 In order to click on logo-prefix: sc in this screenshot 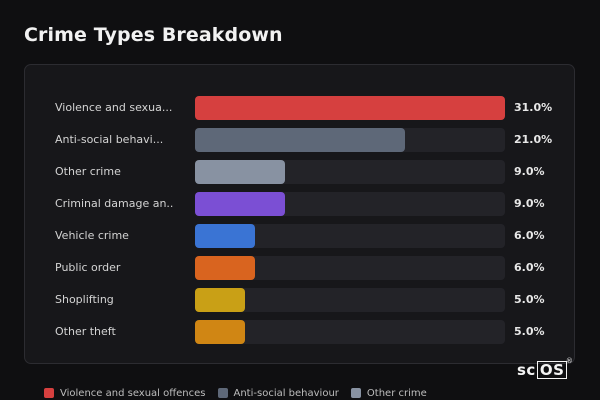, I will do `click(526, 370)`.